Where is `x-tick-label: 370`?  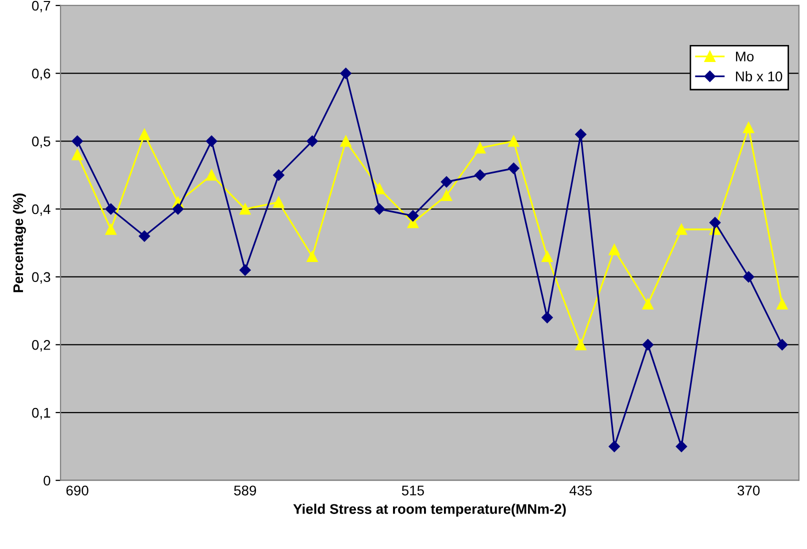 x-tick-label: 370 is located at coordinates (749, 491).